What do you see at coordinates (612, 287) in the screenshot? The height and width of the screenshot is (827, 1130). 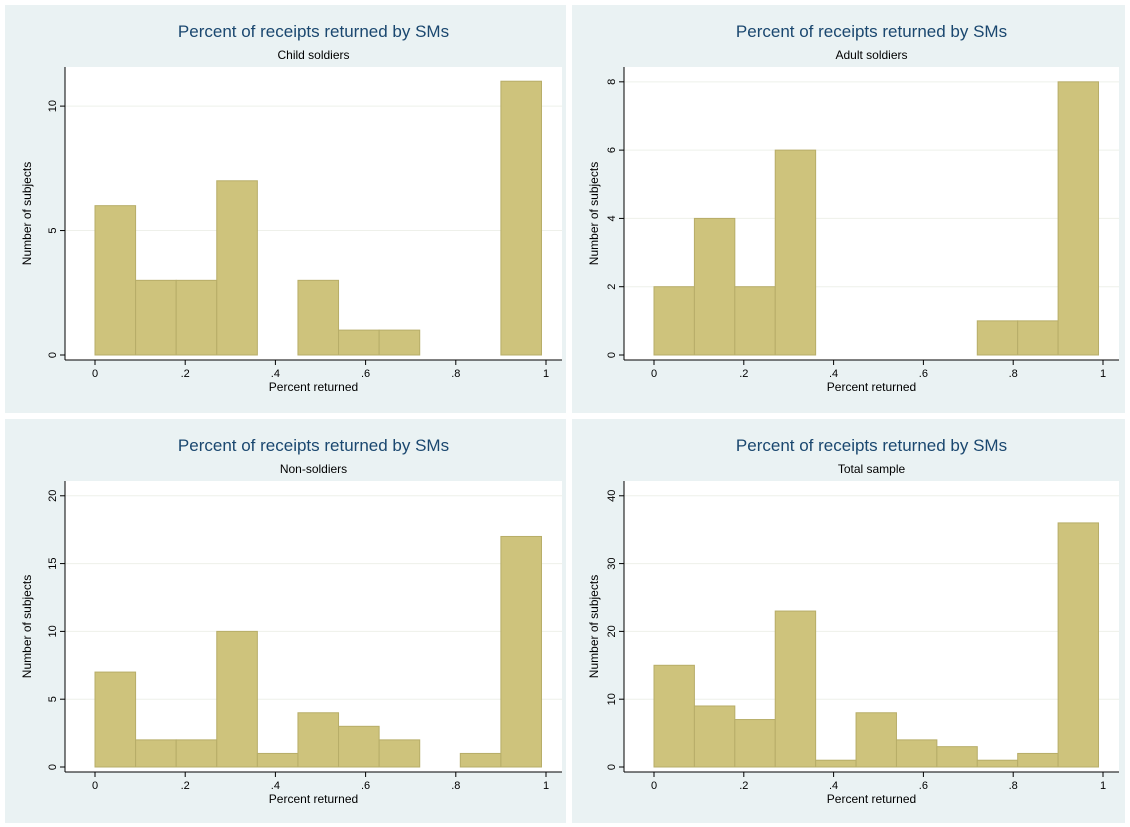 I see `y-tick-label: 2` at bounding box center [612, 287].